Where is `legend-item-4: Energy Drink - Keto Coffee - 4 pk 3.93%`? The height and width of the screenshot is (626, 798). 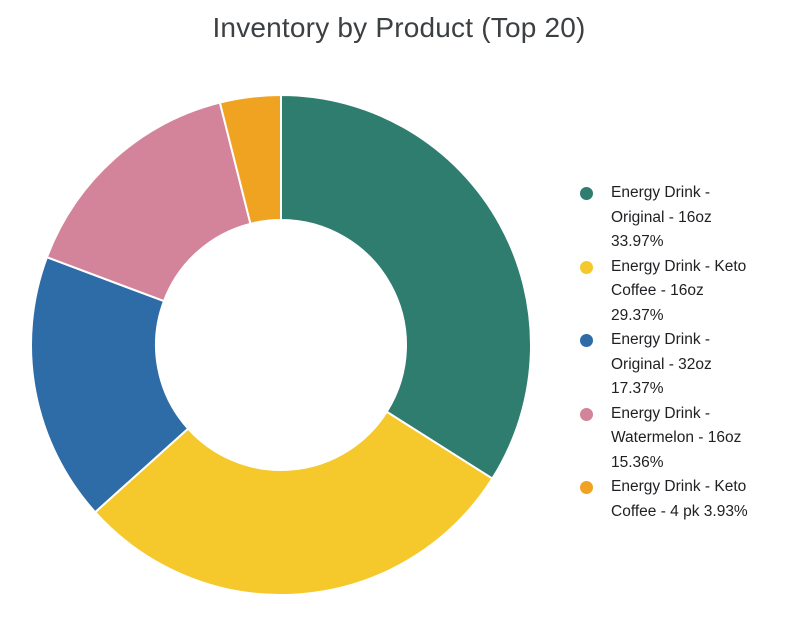 legend-item-4: Energy Drink - Keto Coffee - 4 pk 3.93% is located at coordinates (670, 499).